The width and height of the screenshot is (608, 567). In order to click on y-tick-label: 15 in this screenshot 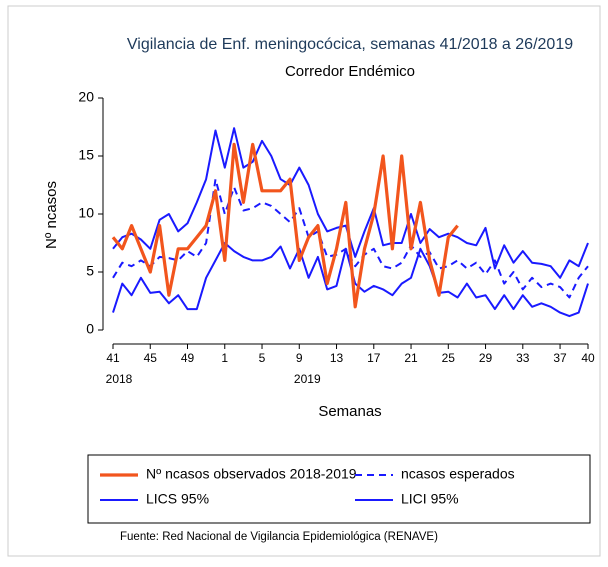, I will do `click(86, 155)`.